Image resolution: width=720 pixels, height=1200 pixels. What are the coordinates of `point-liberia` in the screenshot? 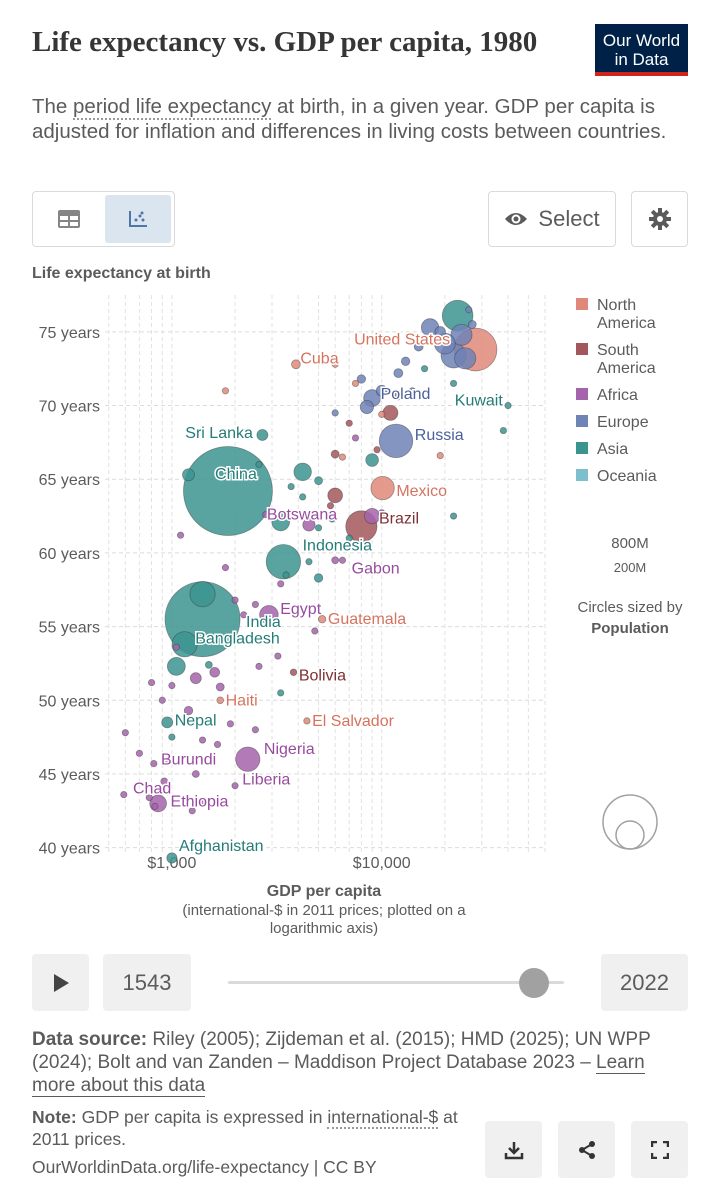 It's located at (235, 786).